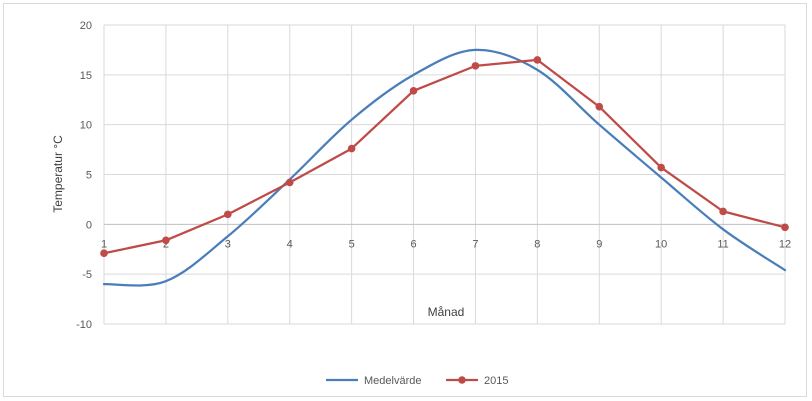  What do you see at coordinates (86, 76) in the screenshot?
I see `y-tick-label: 15` at bounding box center [86, 76].